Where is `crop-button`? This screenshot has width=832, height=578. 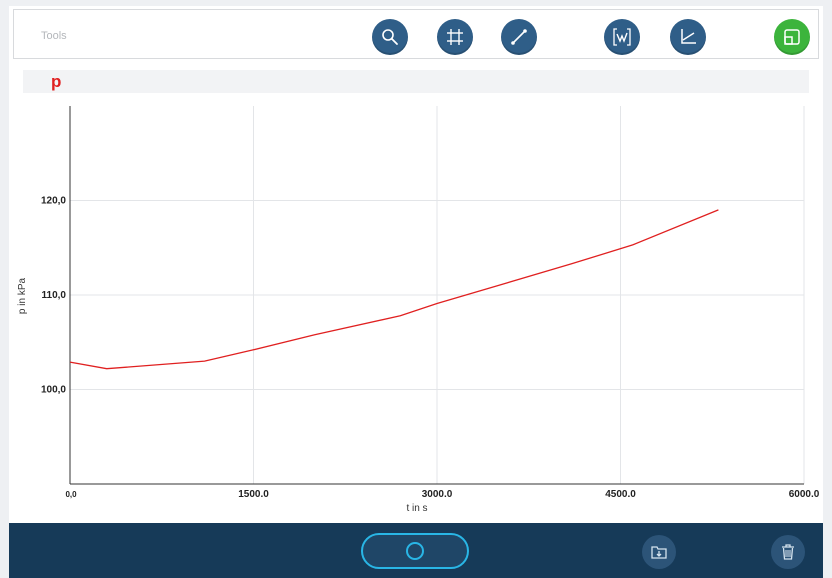 crop-button is located at coordinates (455, 37).